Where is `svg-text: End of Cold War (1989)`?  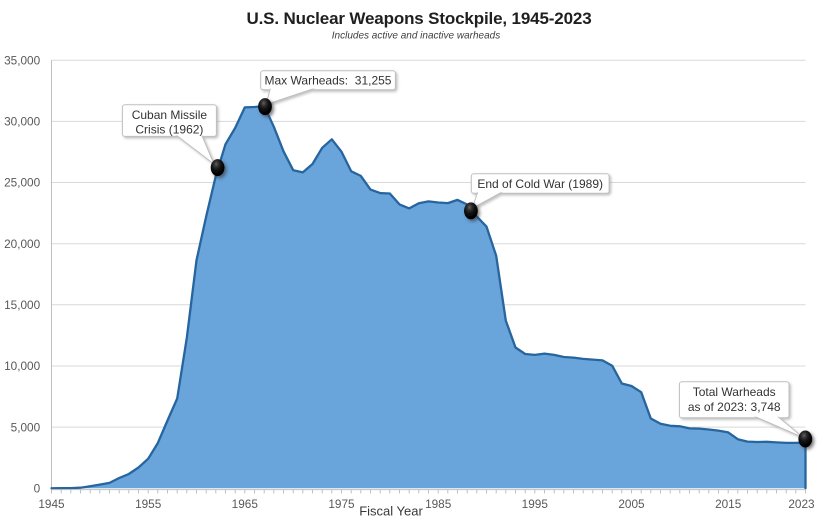
svg-text: End of Cold War (1989) is located at coordinates (540, 184).